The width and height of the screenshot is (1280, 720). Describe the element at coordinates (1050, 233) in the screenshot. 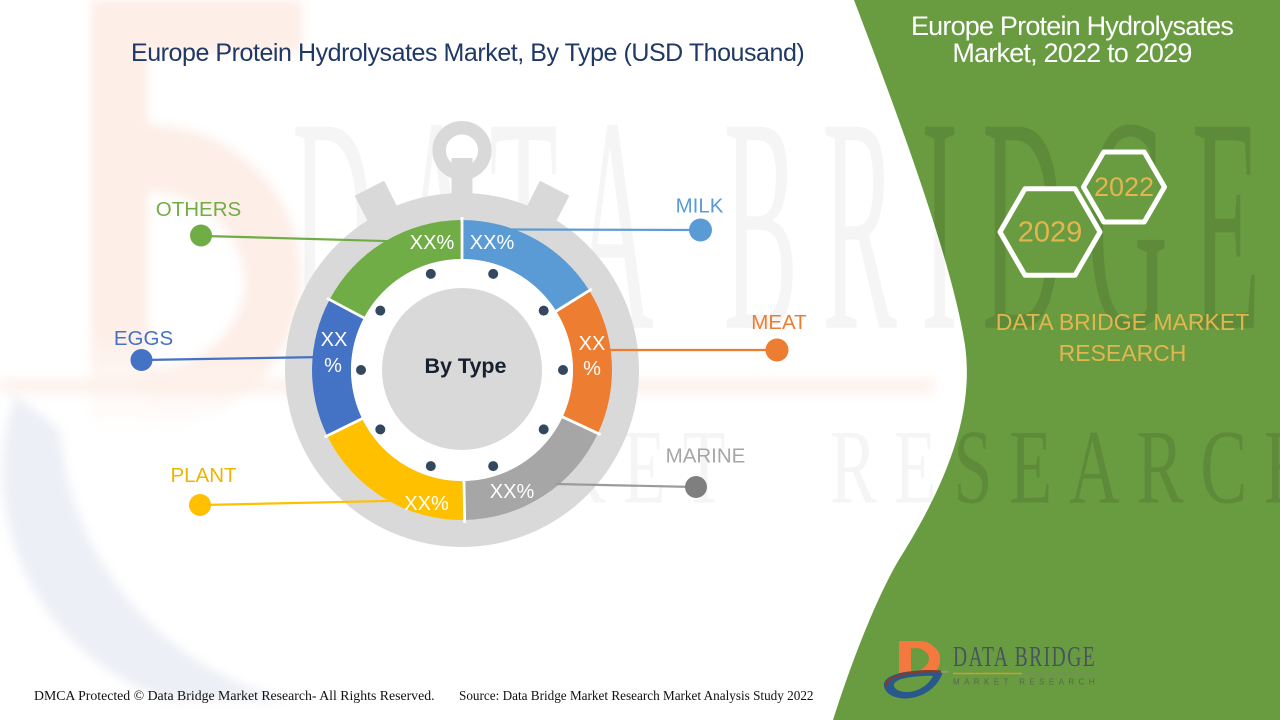

I see `svg-text: 2029` at that location.